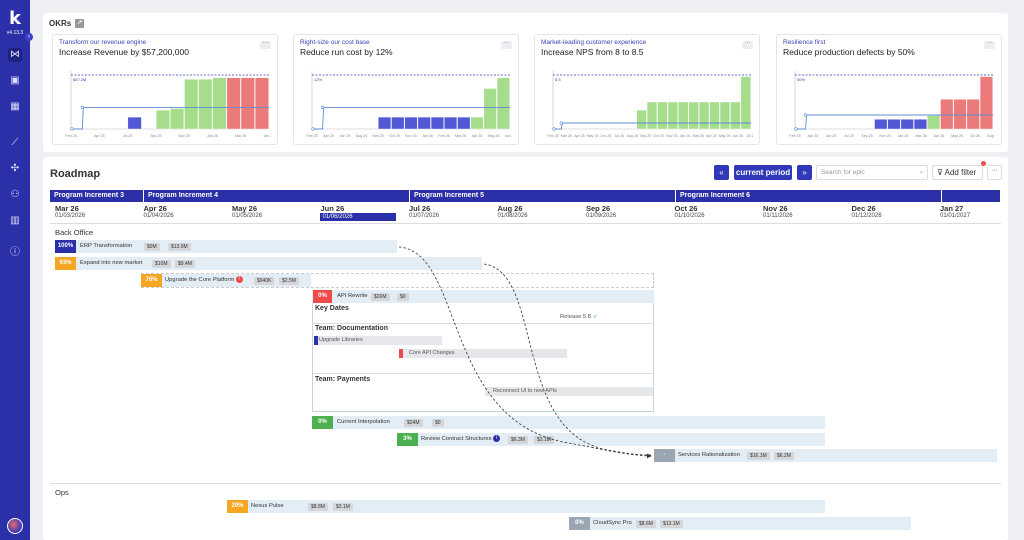 The height and width of the screenshot is (540, 1024). Describe the element at coordinates (322, 422) in the screenshot. I see `epic-progress-interp: 0%` at that location.